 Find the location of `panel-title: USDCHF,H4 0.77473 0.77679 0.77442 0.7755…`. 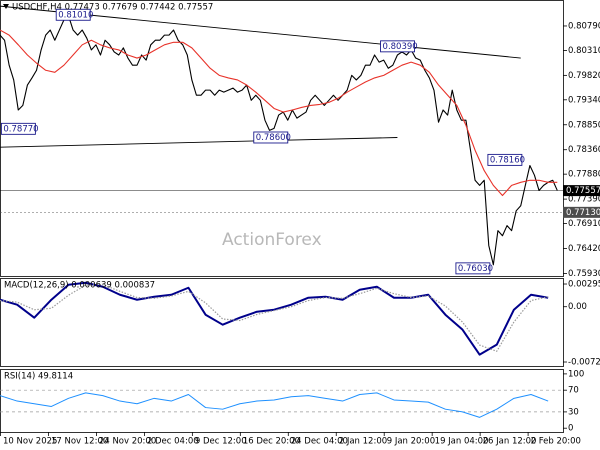

panel-title: USDCHF,H4 0.77473 0.77679 0.77442 0.7755… is located at coordinates (112, 8).